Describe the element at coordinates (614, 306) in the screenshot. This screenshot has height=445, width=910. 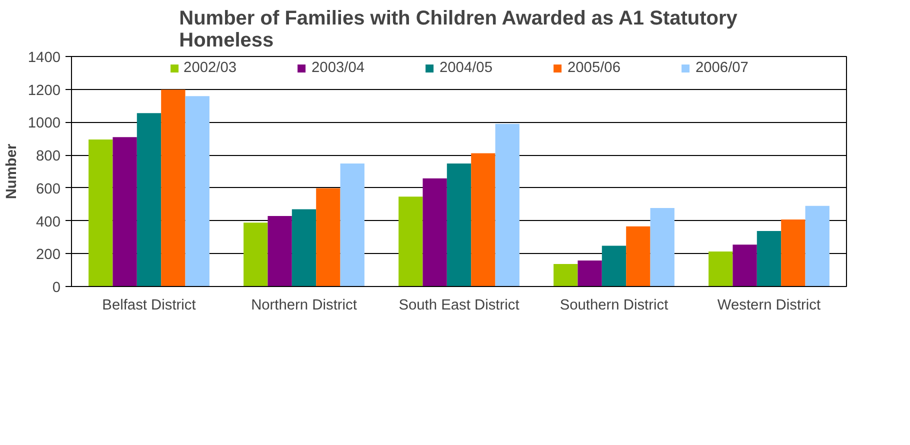
I see `x-tick-label: Southern District` at that location.